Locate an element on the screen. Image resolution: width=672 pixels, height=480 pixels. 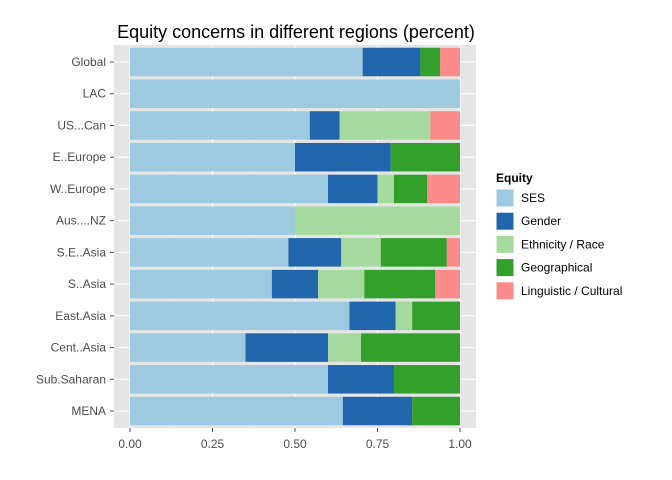
legend-title: Equity is located at coordinates (514, 178).